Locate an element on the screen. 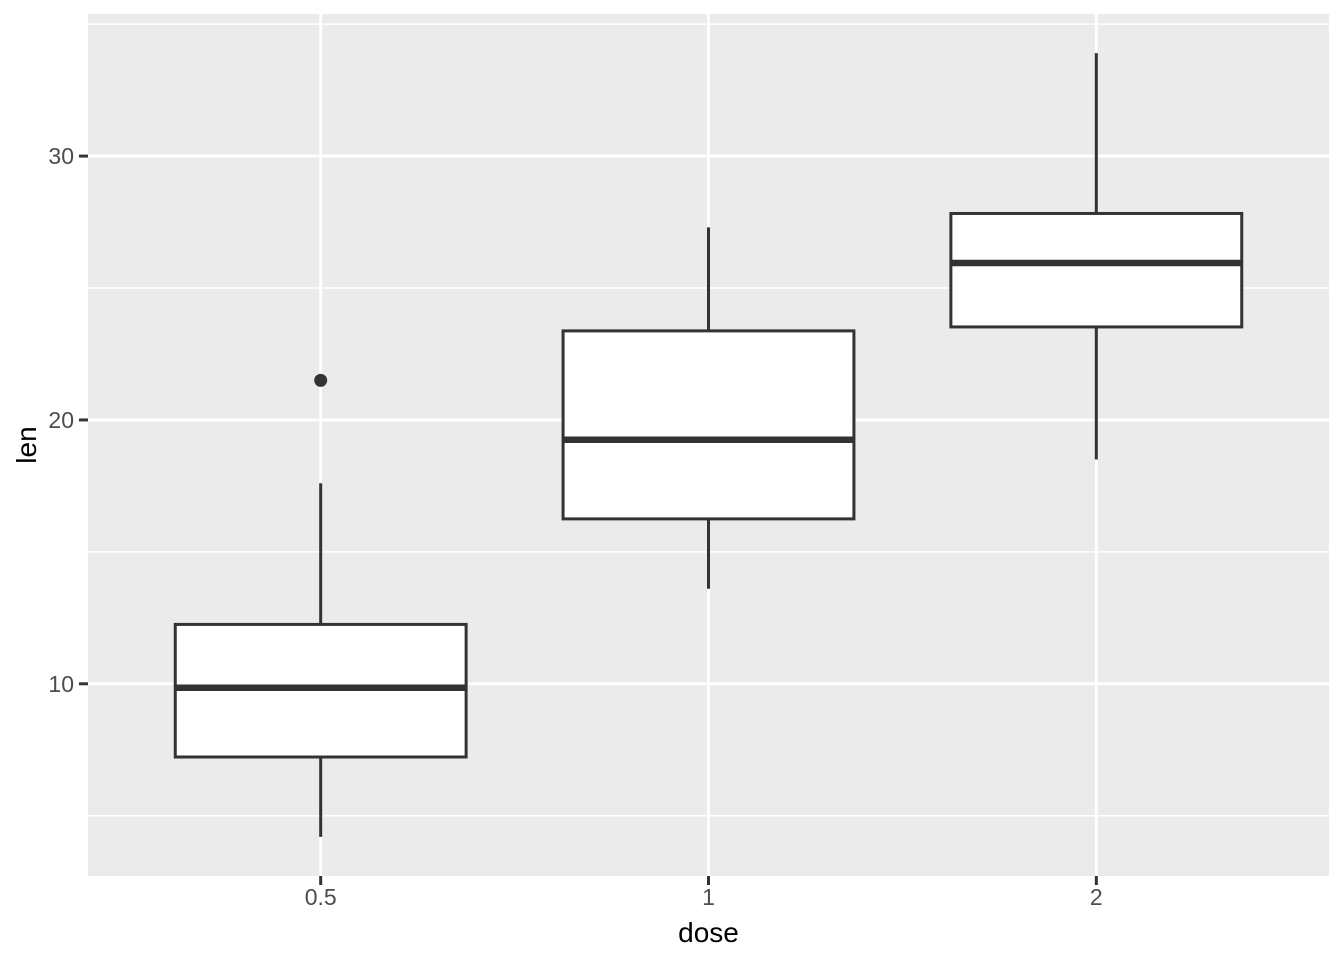 This screenshot has height=960, width=1344. x-tick-label: 2 is located at coordinates (1096, 897).